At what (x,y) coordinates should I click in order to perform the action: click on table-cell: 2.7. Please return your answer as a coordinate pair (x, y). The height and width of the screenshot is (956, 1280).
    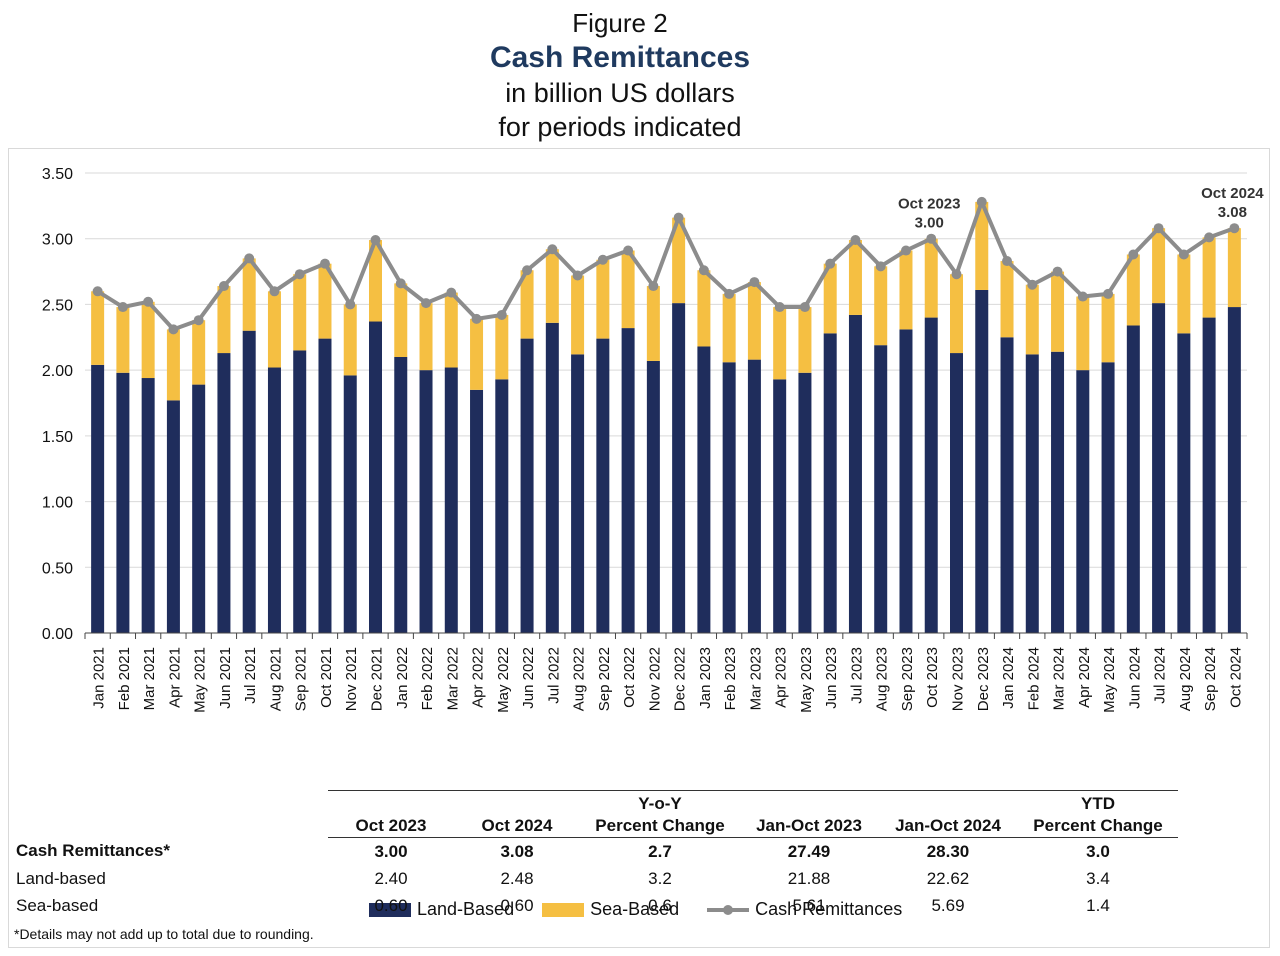
    Looking at the image, I should click on (660, 851).